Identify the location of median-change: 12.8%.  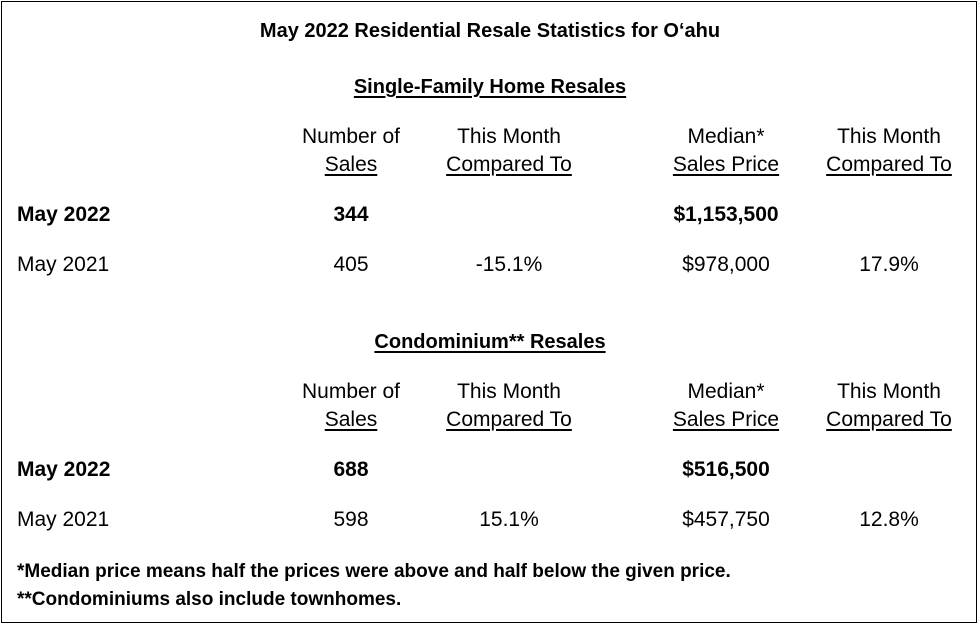
(889, 519).